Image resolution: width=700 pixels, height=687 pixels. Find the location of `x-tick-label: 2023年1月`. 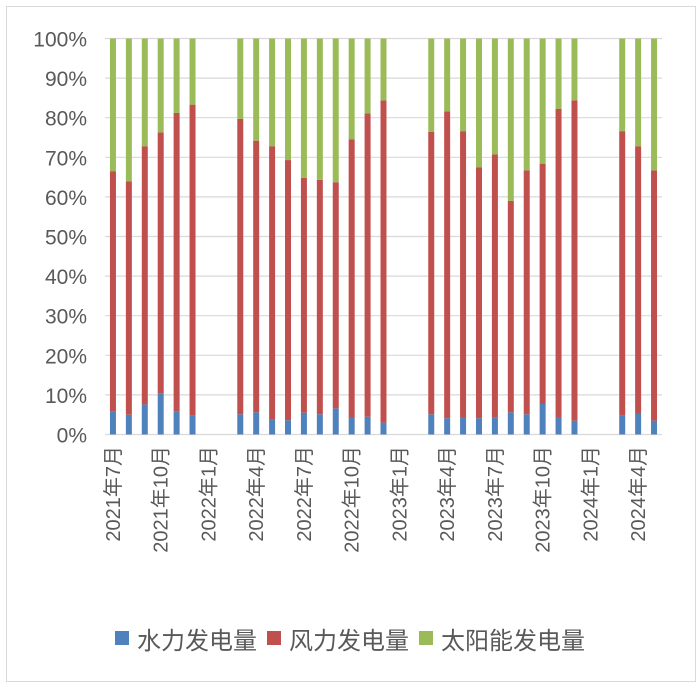

x-tick-label: 2023年1月 is located at coordinates (399, 494).